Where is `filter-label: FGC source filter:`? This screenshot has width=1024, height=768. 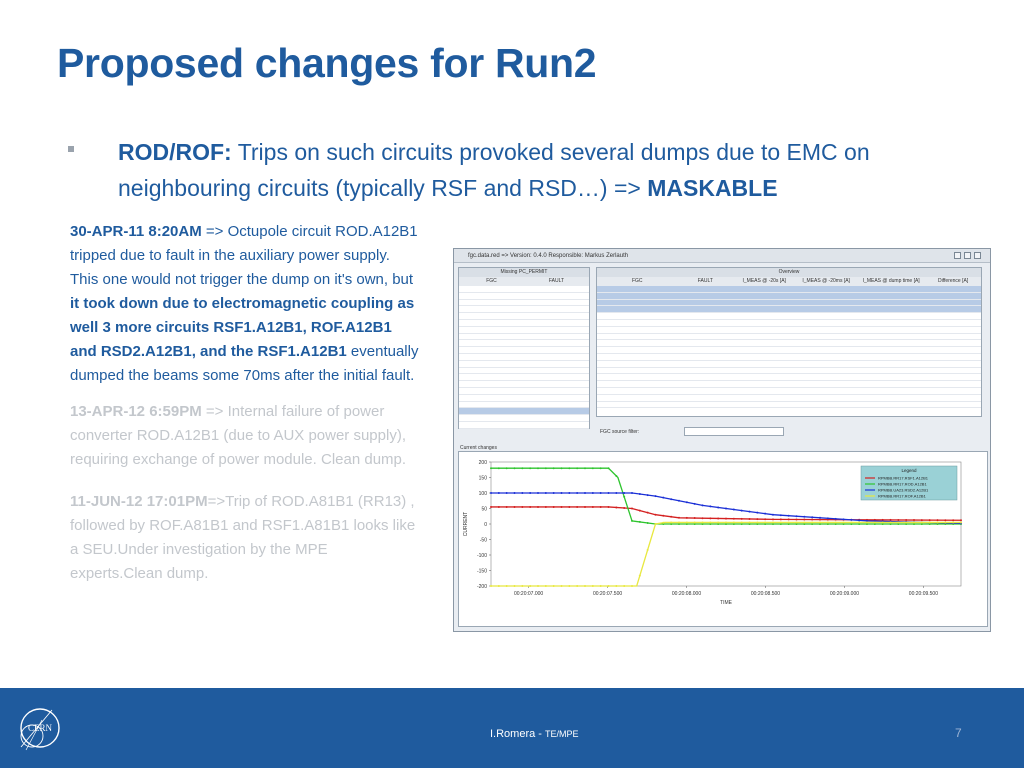
filter-label: FGC source filter: is located at coordinates (620, 432).